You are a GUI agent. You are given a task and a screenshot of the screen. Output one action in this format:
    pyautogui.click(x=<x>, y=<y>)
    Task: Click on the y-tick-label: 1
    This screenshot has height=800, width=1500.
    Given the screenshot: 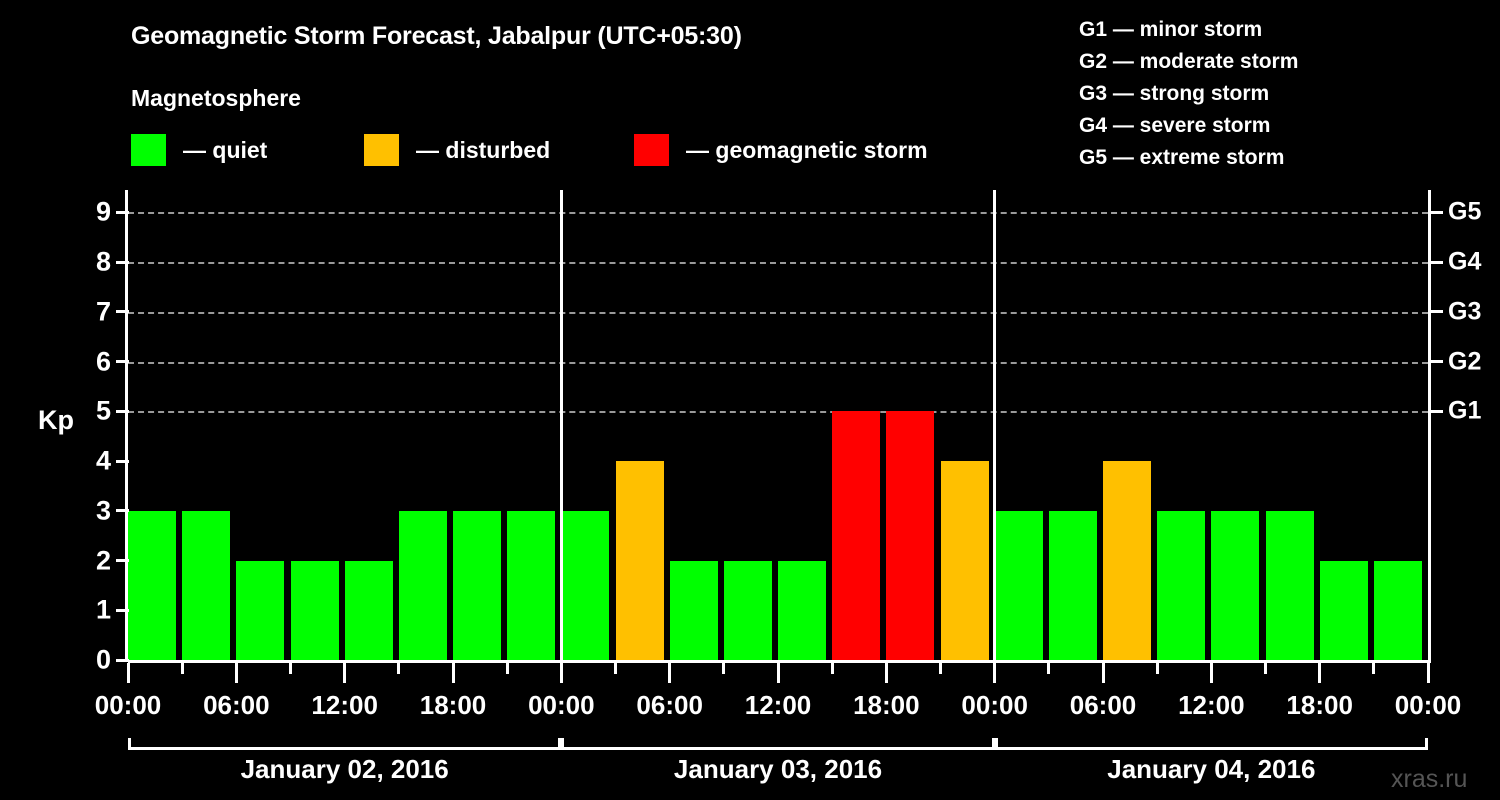 What is the action you would take?
    pyautogui.click(x=103, y=609)
    